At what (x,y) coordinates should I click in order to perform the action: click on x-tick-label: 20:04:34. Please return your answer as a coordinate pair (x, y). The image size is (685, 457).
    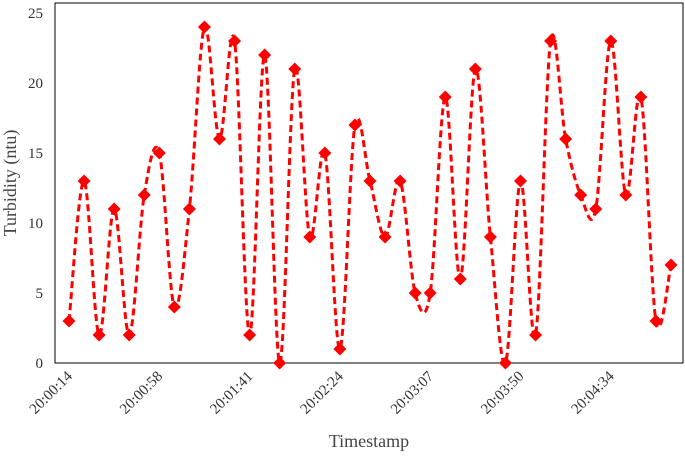
    Looking at the image, I should click on (593, 392).